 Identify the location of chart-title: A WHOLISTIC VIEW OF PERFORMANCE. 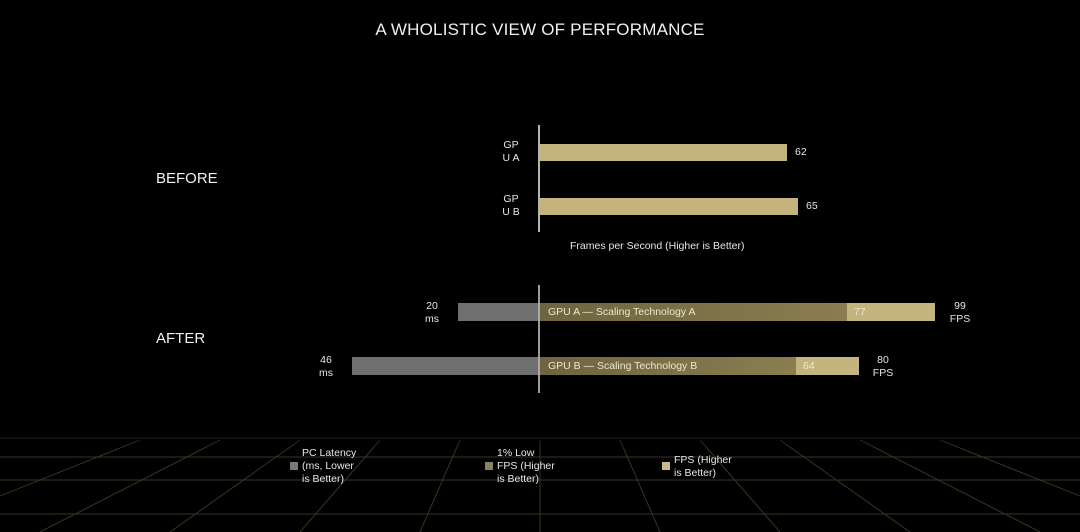
(540, 29).